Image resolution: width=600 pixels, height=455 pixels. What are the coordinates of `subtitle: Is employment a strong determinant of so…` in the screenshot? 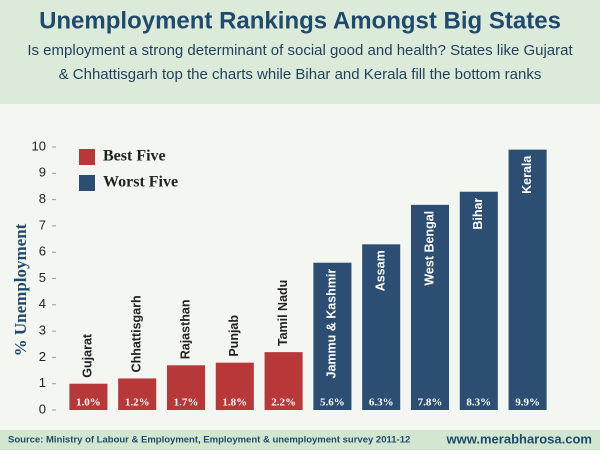 It's located at (300, 50).